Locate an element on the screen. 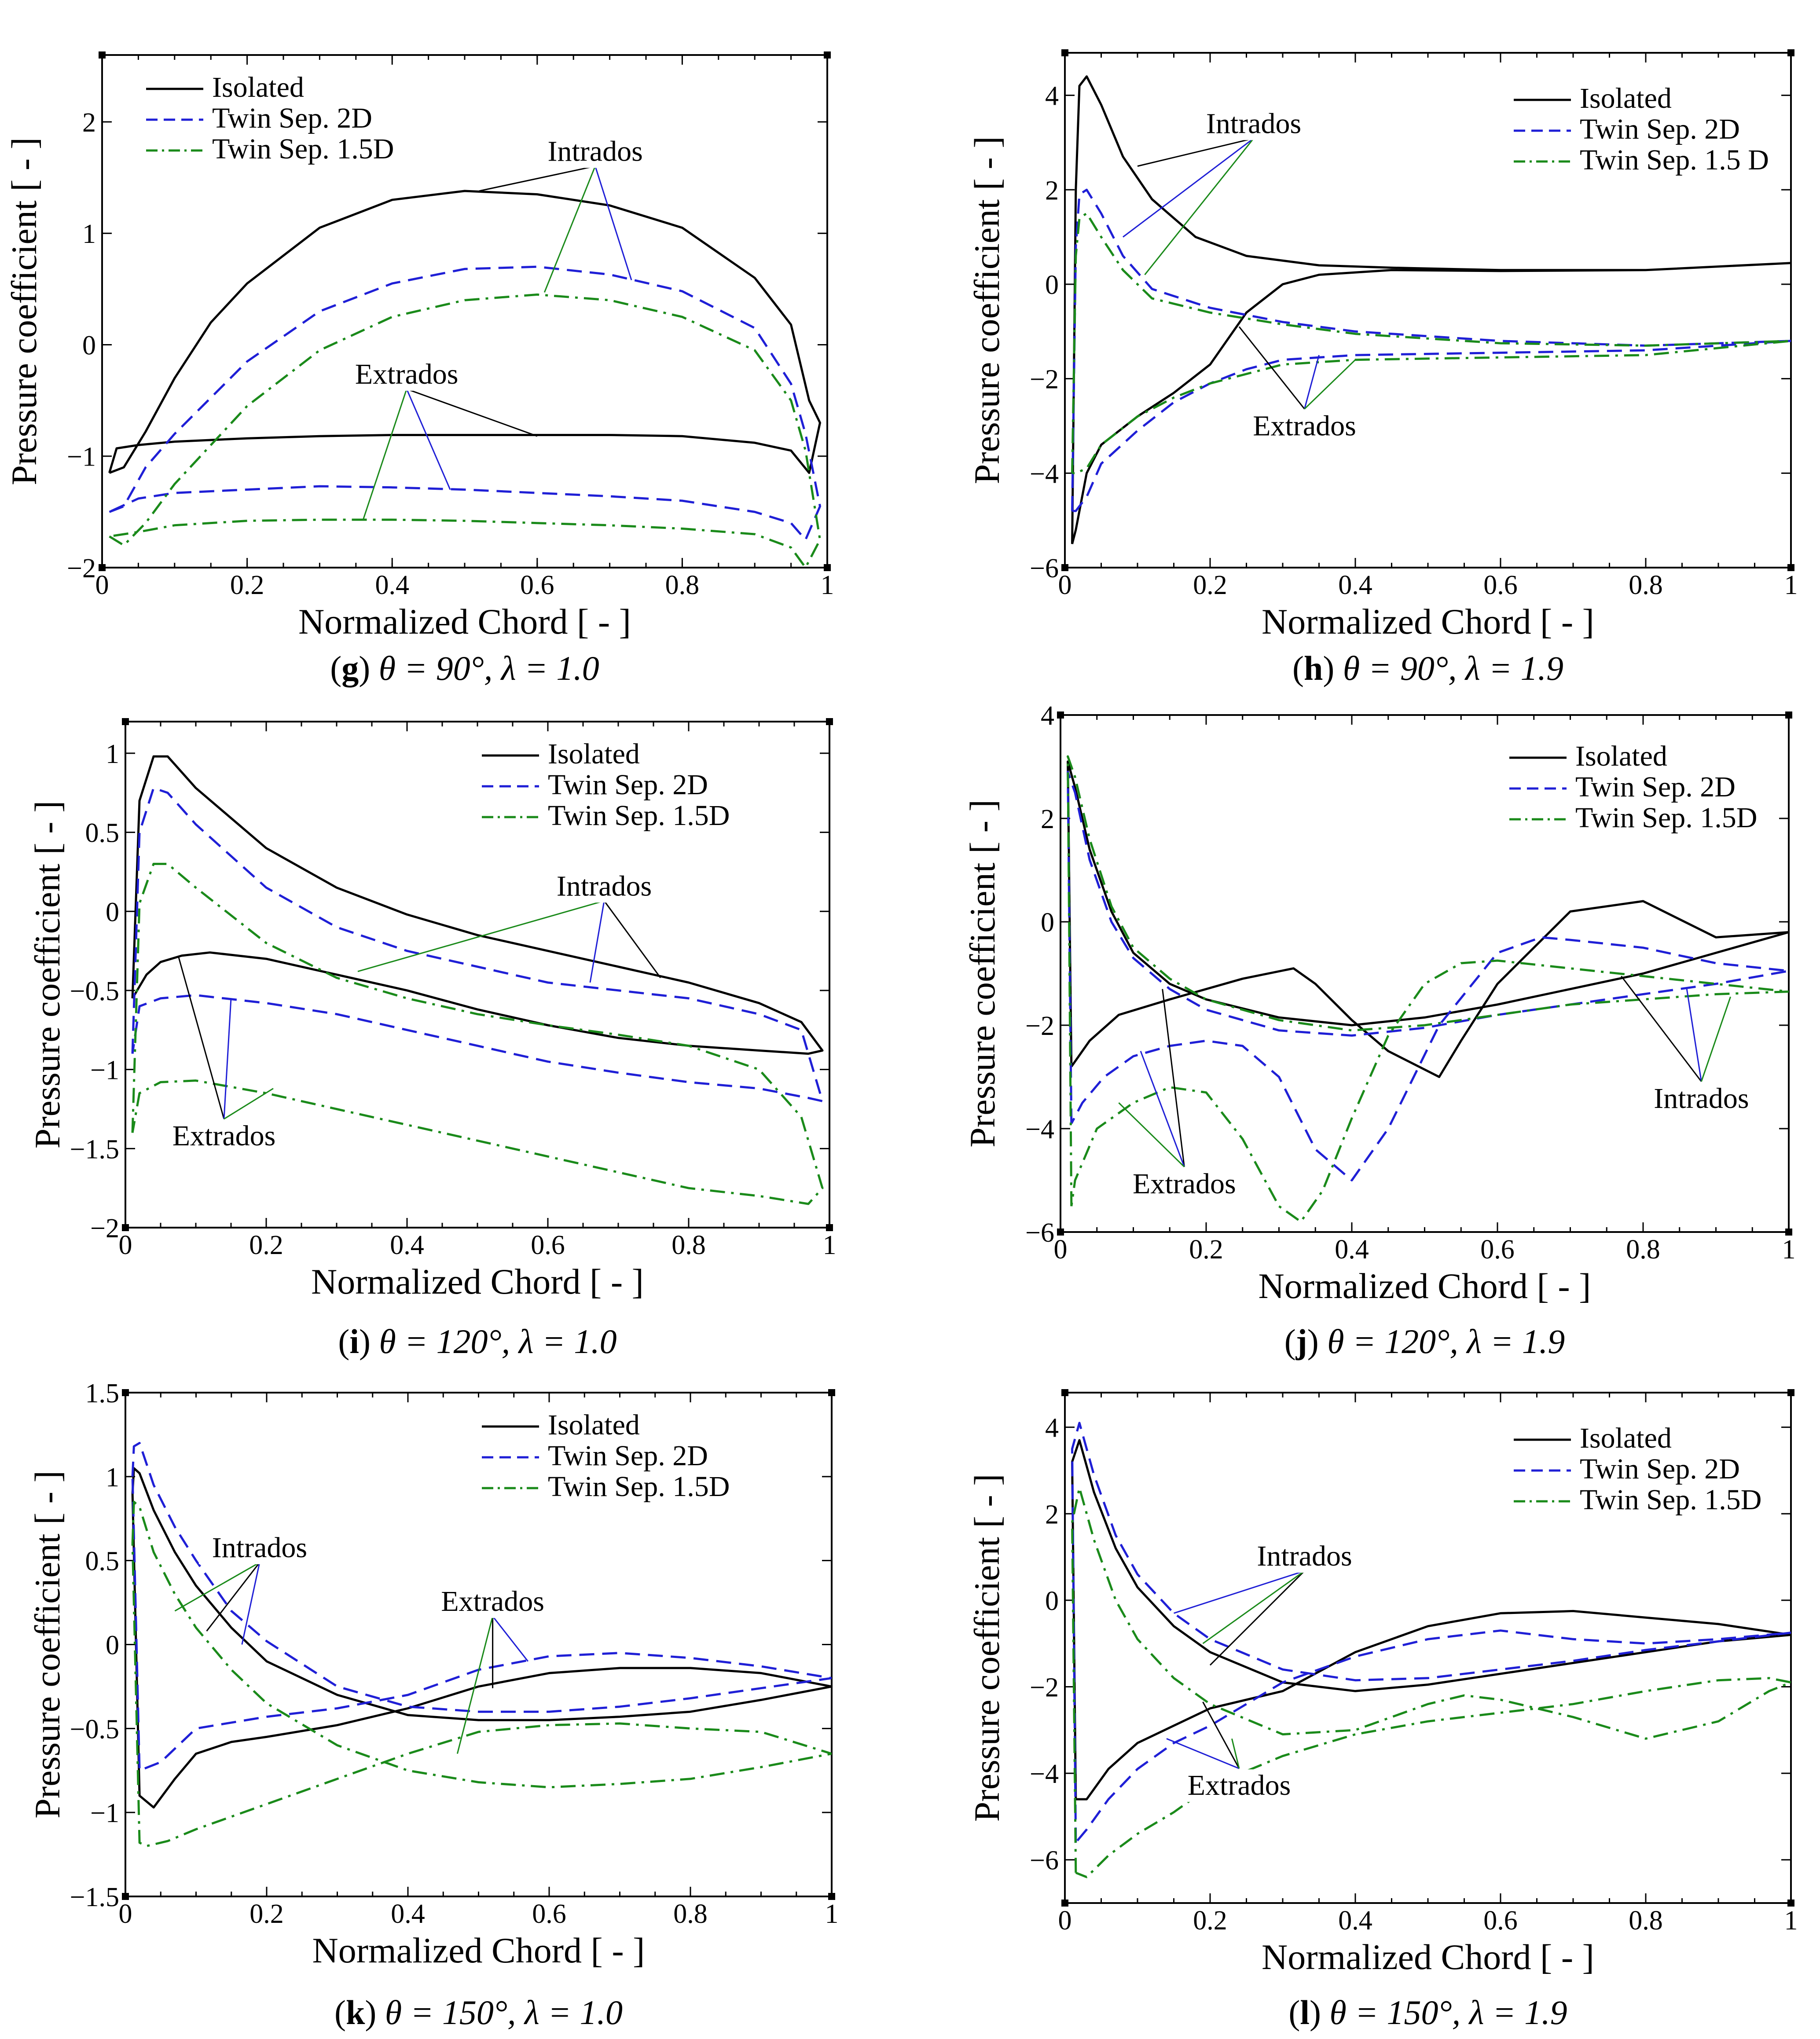  caption-letter: h is located at coordinates (1313, 668).